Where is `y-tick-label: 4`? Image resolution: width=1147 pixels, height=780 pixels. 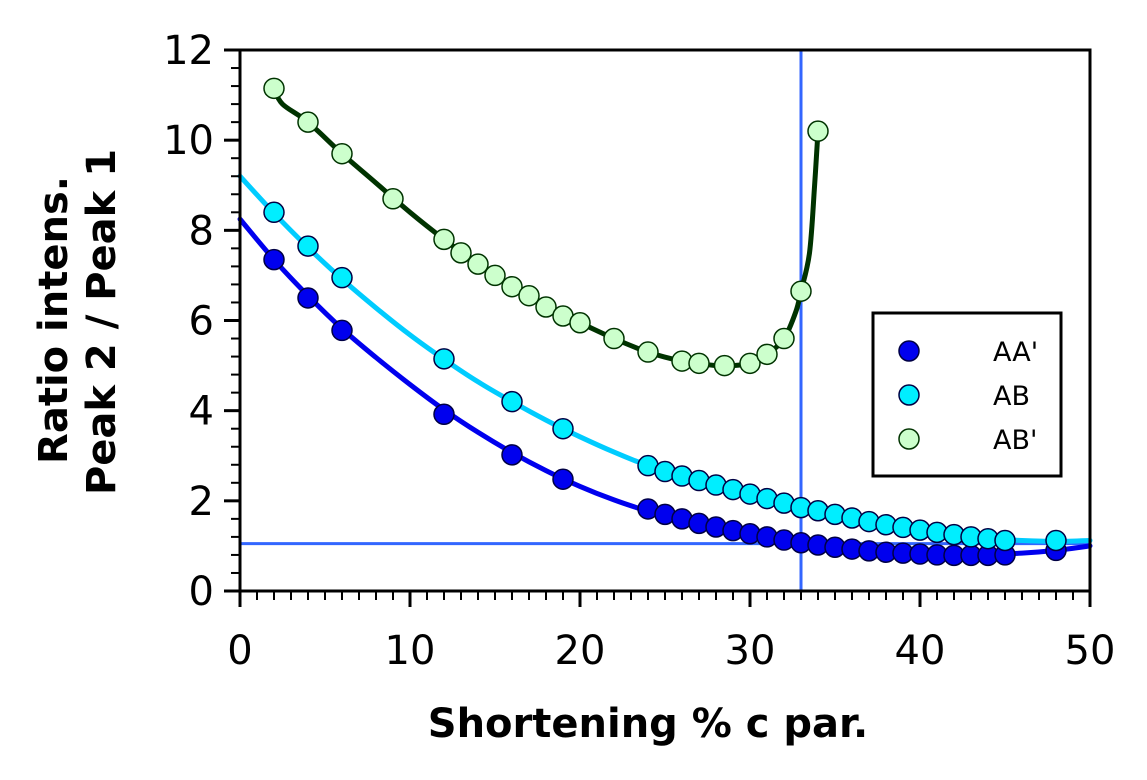 y-tick-label: 4 is located at coordinates (201, 412).